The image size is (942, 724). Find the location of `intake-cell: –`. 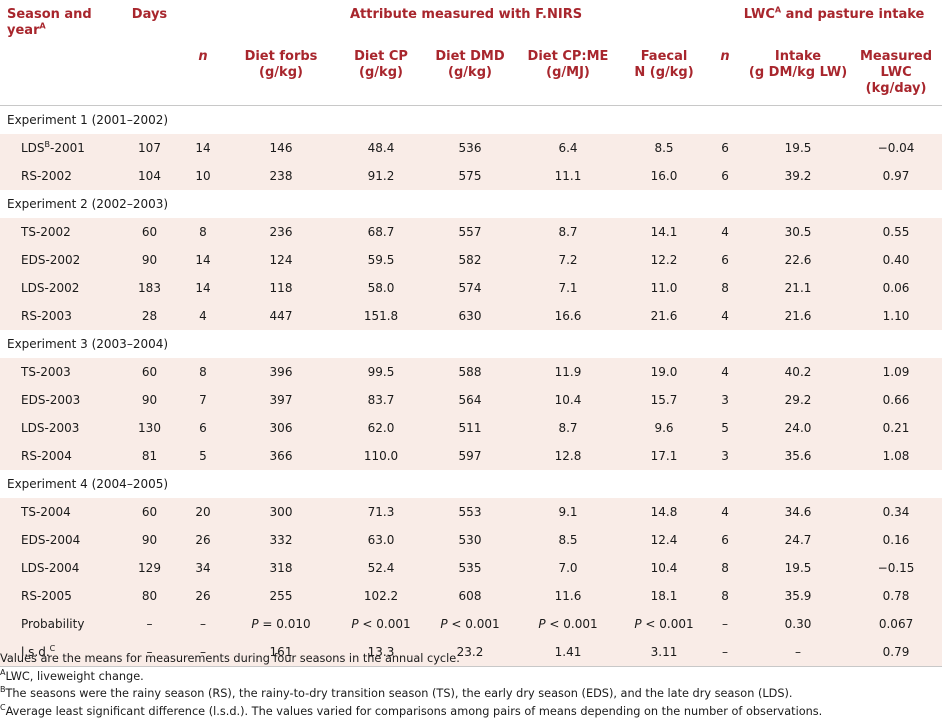

intake-cell: – is located at coordinates (798, 652).